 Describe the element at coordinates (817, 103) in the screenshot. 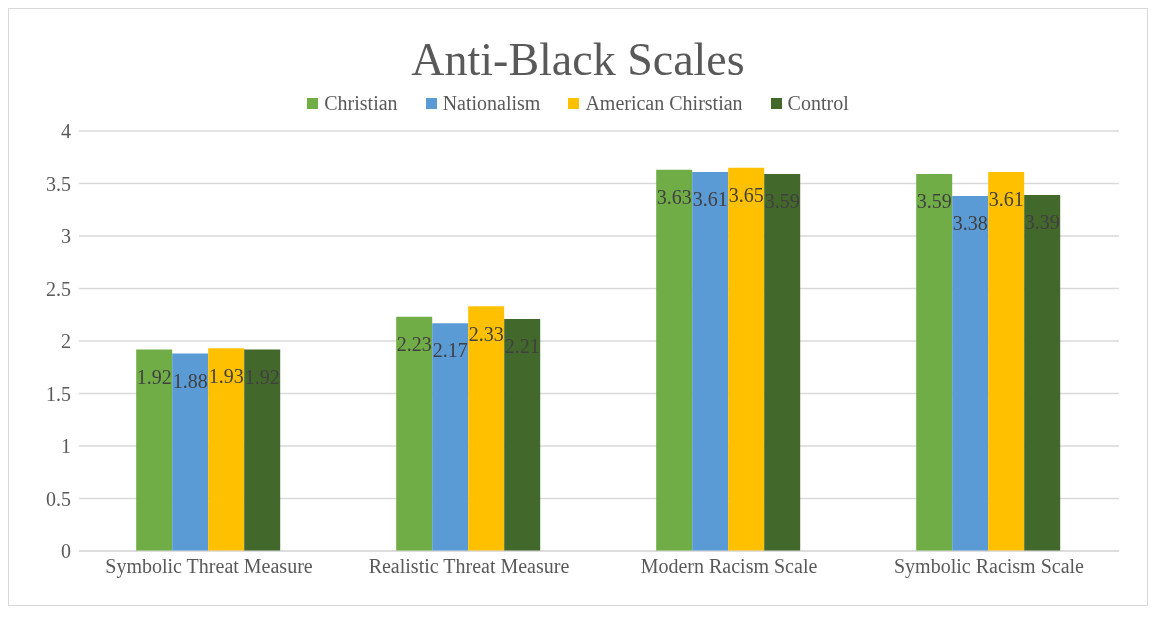

I see `legend-label: Control` at that location.